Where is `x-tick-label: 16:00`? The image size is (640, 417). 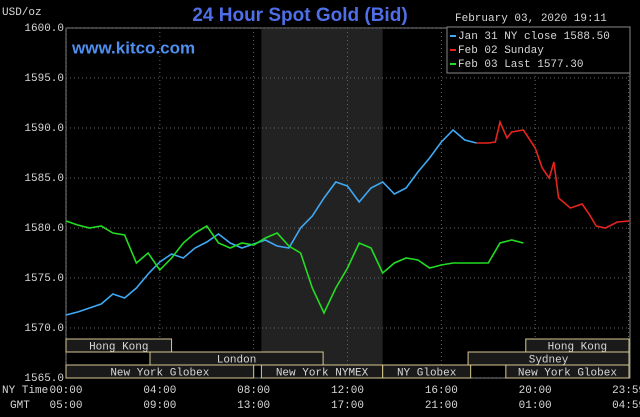
x-tick-label: 16:00 is located at coordinates (441, 391).